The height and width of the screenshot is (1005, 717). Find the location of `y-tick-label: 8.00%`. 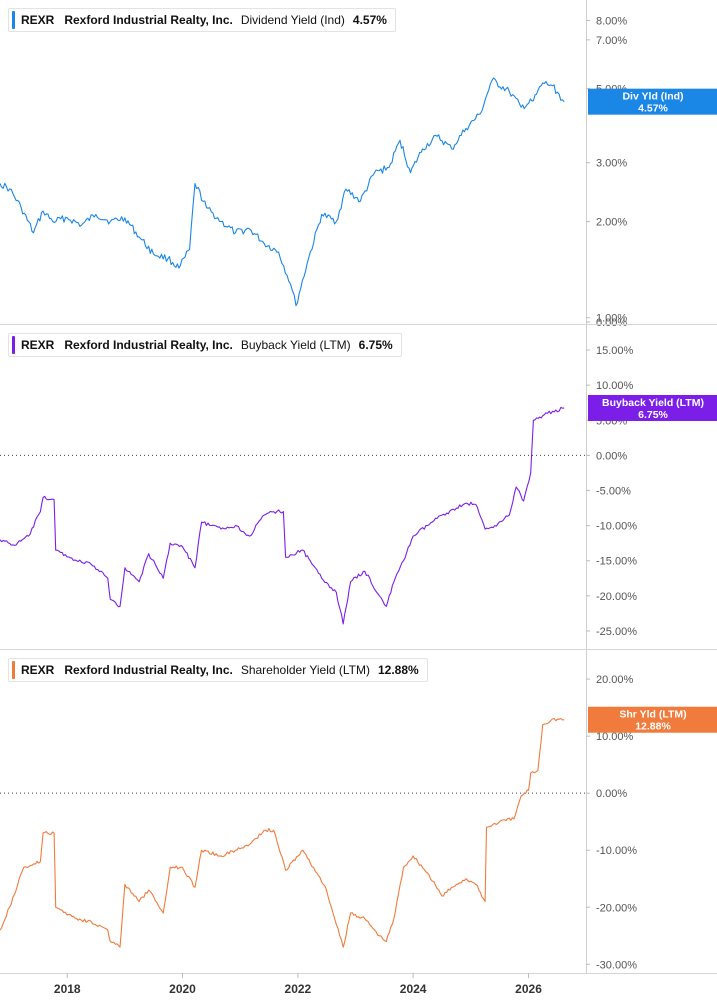

y-tick-label: 8.00% is located at coordinates (611, 21).